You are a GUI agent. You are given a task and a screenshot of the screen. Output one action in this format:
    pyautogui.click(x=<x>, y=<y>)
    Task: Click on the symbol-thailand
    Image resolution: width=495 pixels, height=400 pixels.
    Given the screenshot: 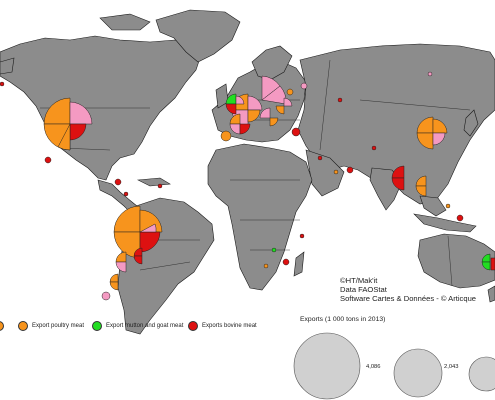 What is the action you would take?
    pyautogui.click(x=421, y=186)
    